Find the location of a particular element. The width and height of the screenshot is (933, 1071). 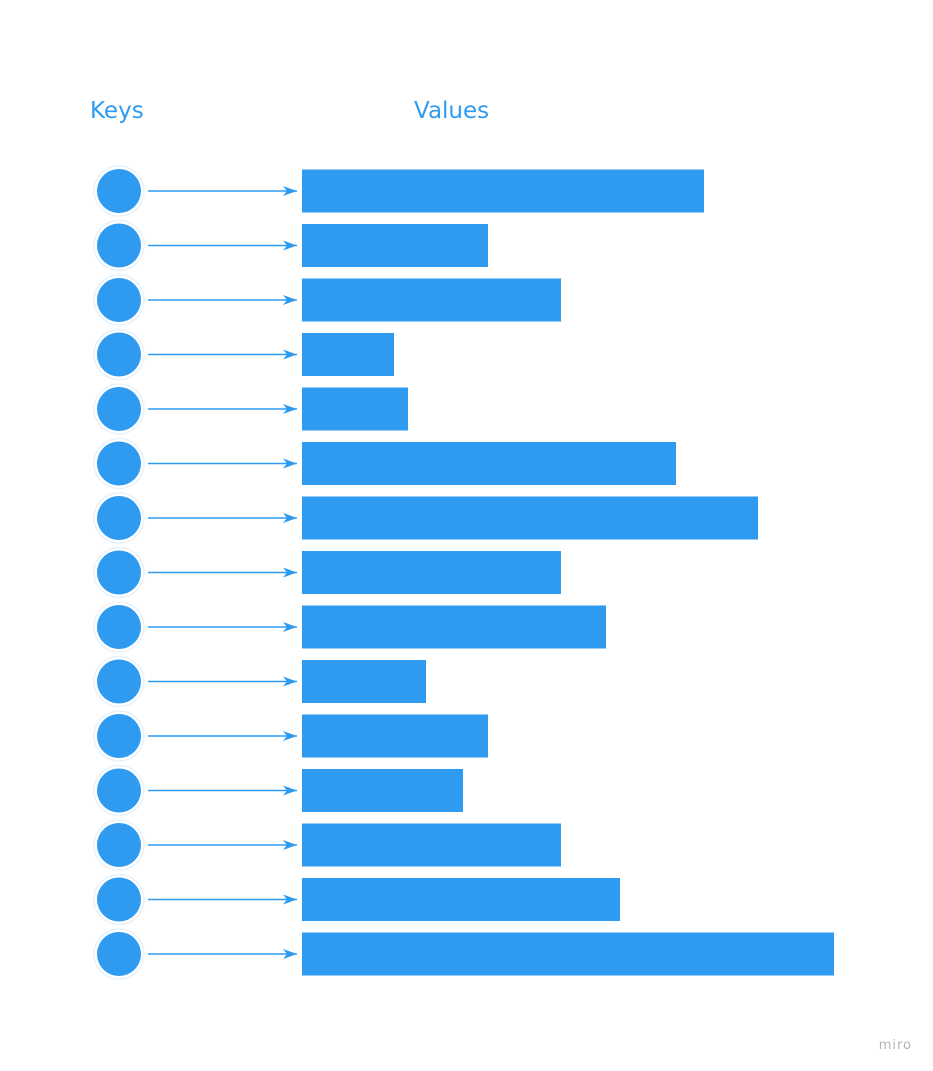

keys-heading: Keys is located at coordinates (117, 111).